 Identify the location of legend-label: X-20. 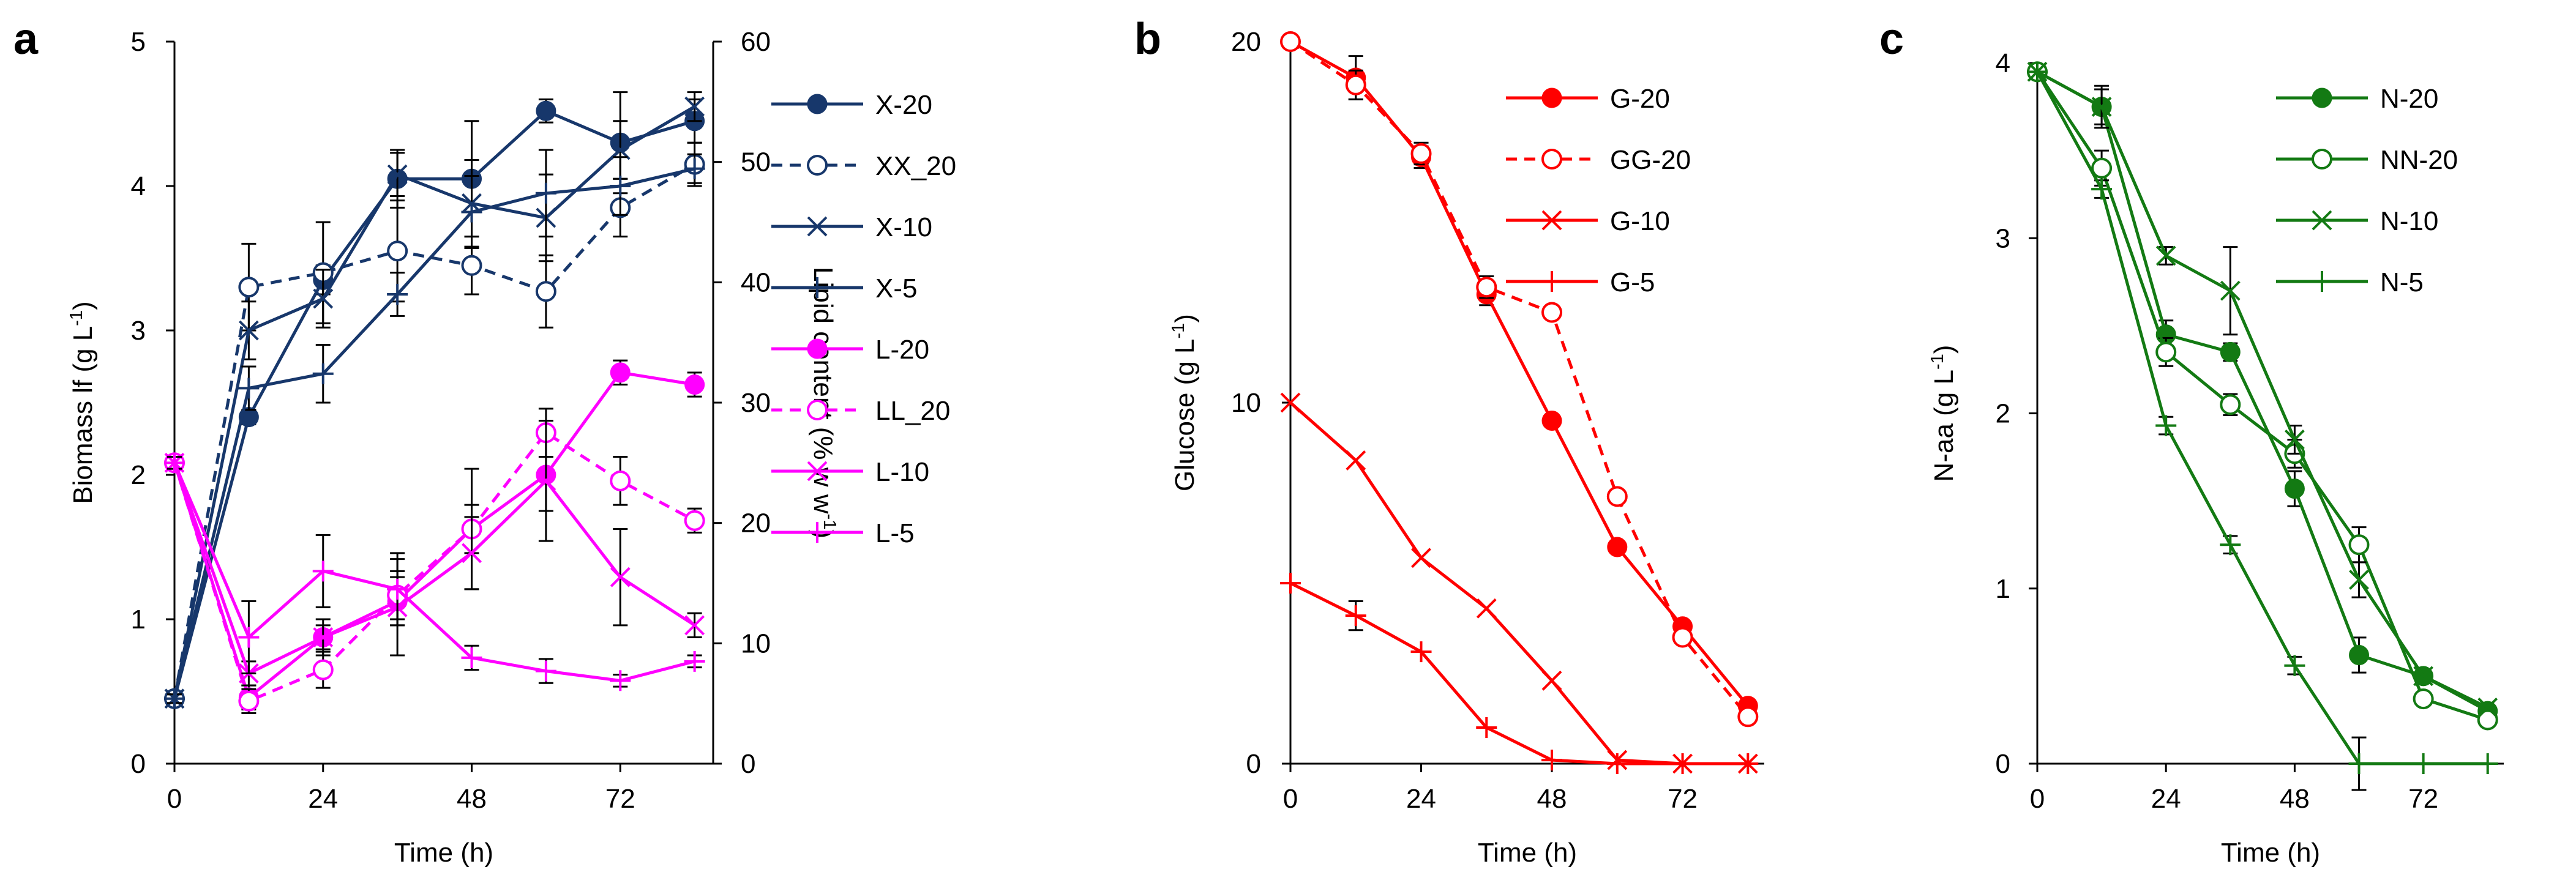
(904, 105).